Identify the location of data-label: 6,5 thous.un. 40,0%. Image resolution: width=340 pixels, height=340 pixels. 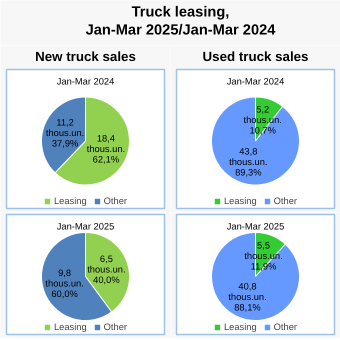
(106, 270).